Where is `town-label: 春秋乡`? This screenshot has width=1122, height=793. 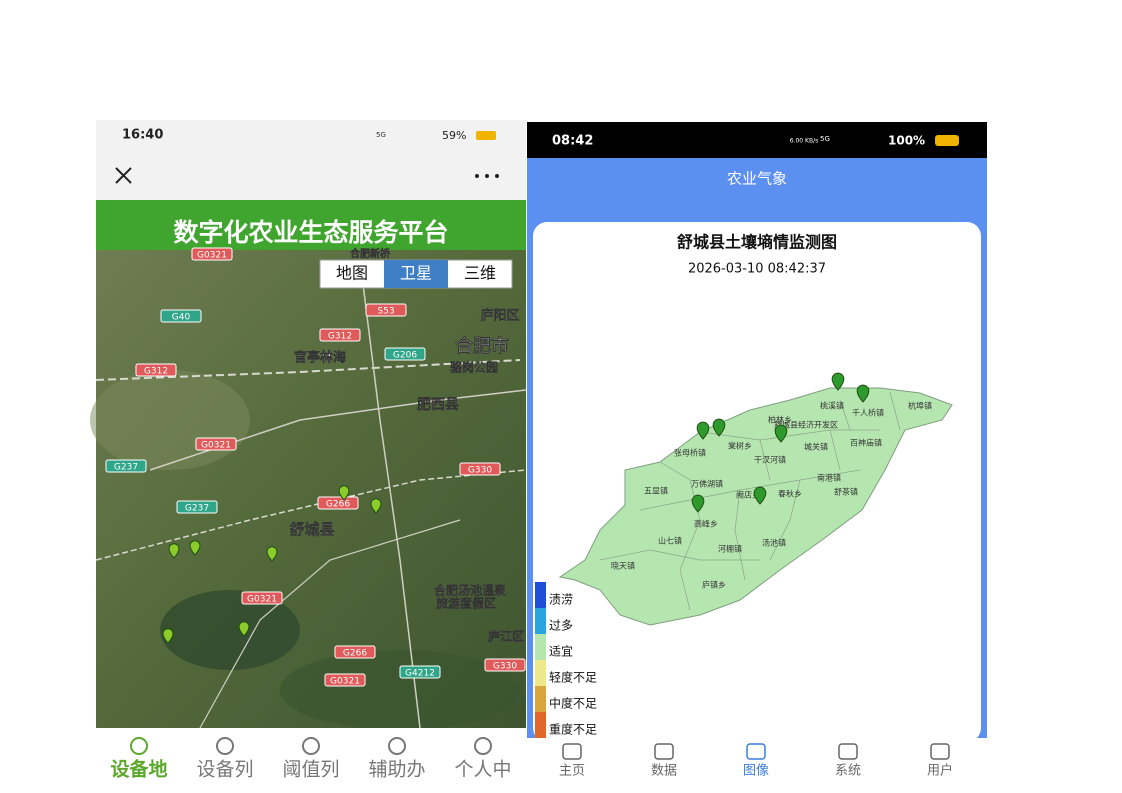
town-label: 春秋乡 is located at coordinates (790, 494).